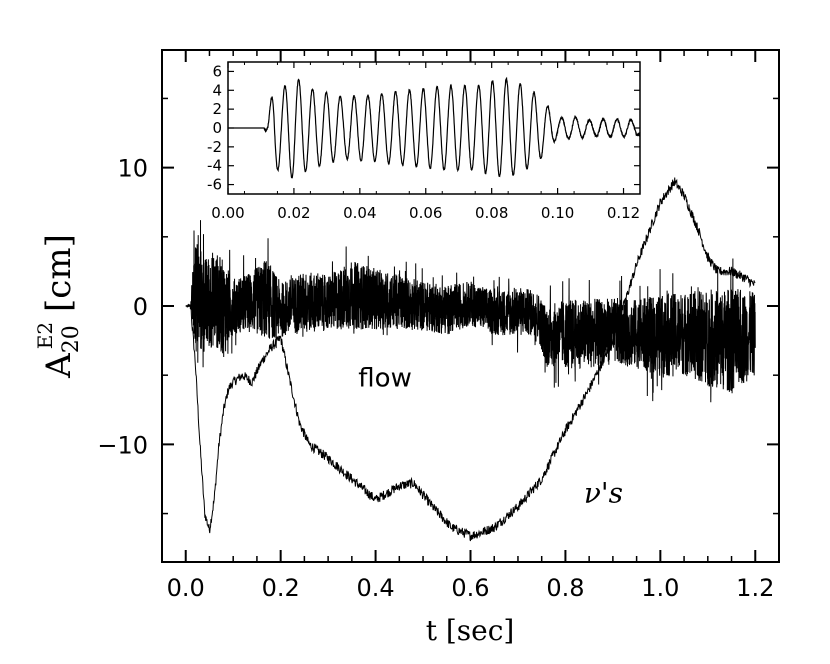 This screenshot has height=664, width=830. I want to click on y-tick-label: 0, so click(140, 307).